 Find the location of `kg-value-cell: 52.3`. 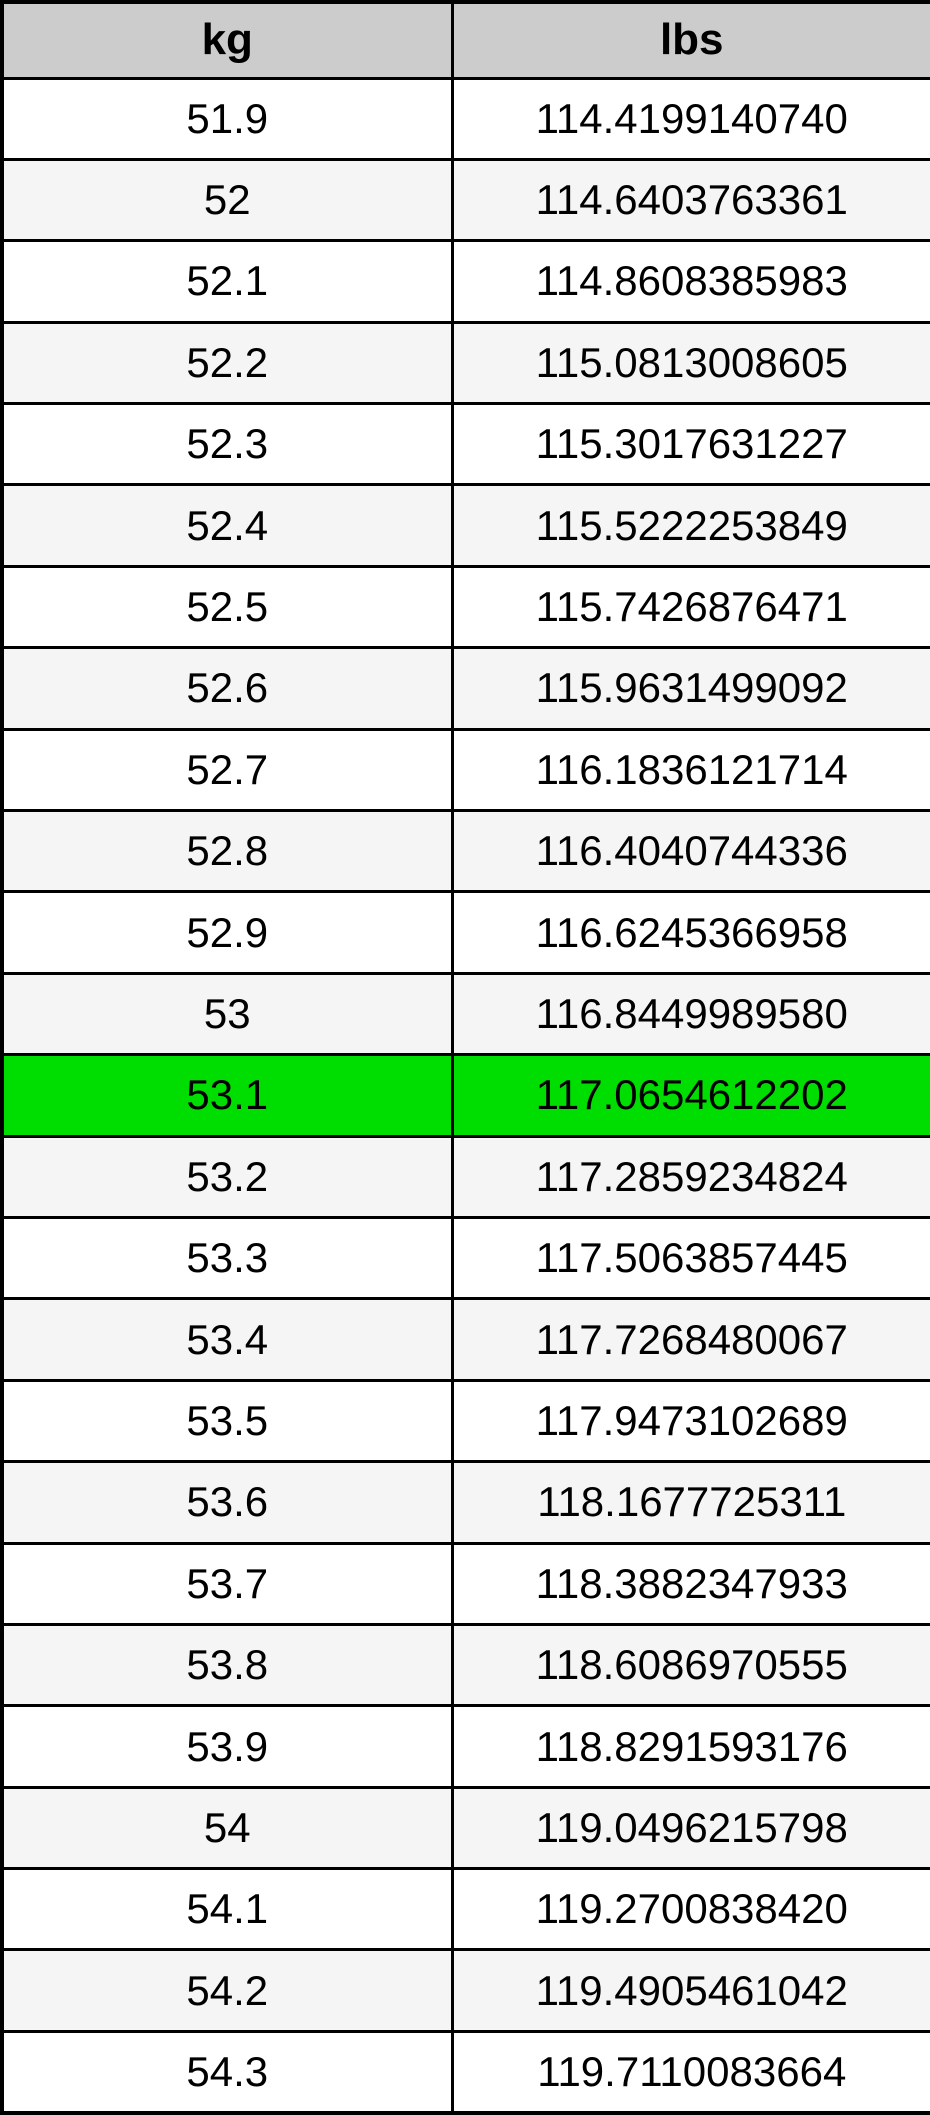

kg-value-cell: 52.3 is located at coordinates (227, 444).